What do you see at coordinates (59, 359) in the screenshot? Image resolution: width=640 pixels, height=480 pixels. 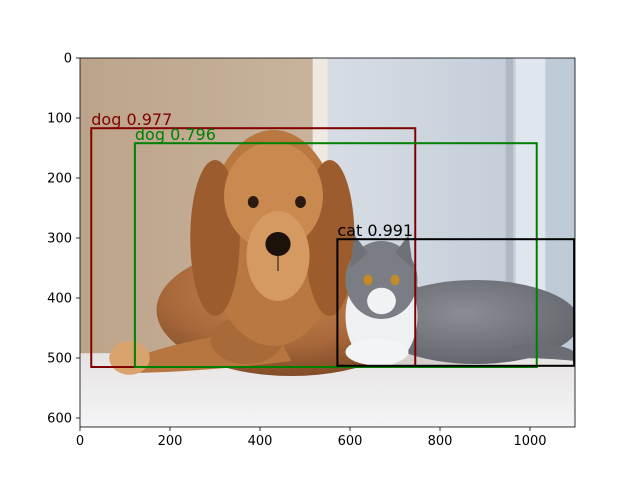 I see `y-tick-label: 500` at bounding box center [59, 359].